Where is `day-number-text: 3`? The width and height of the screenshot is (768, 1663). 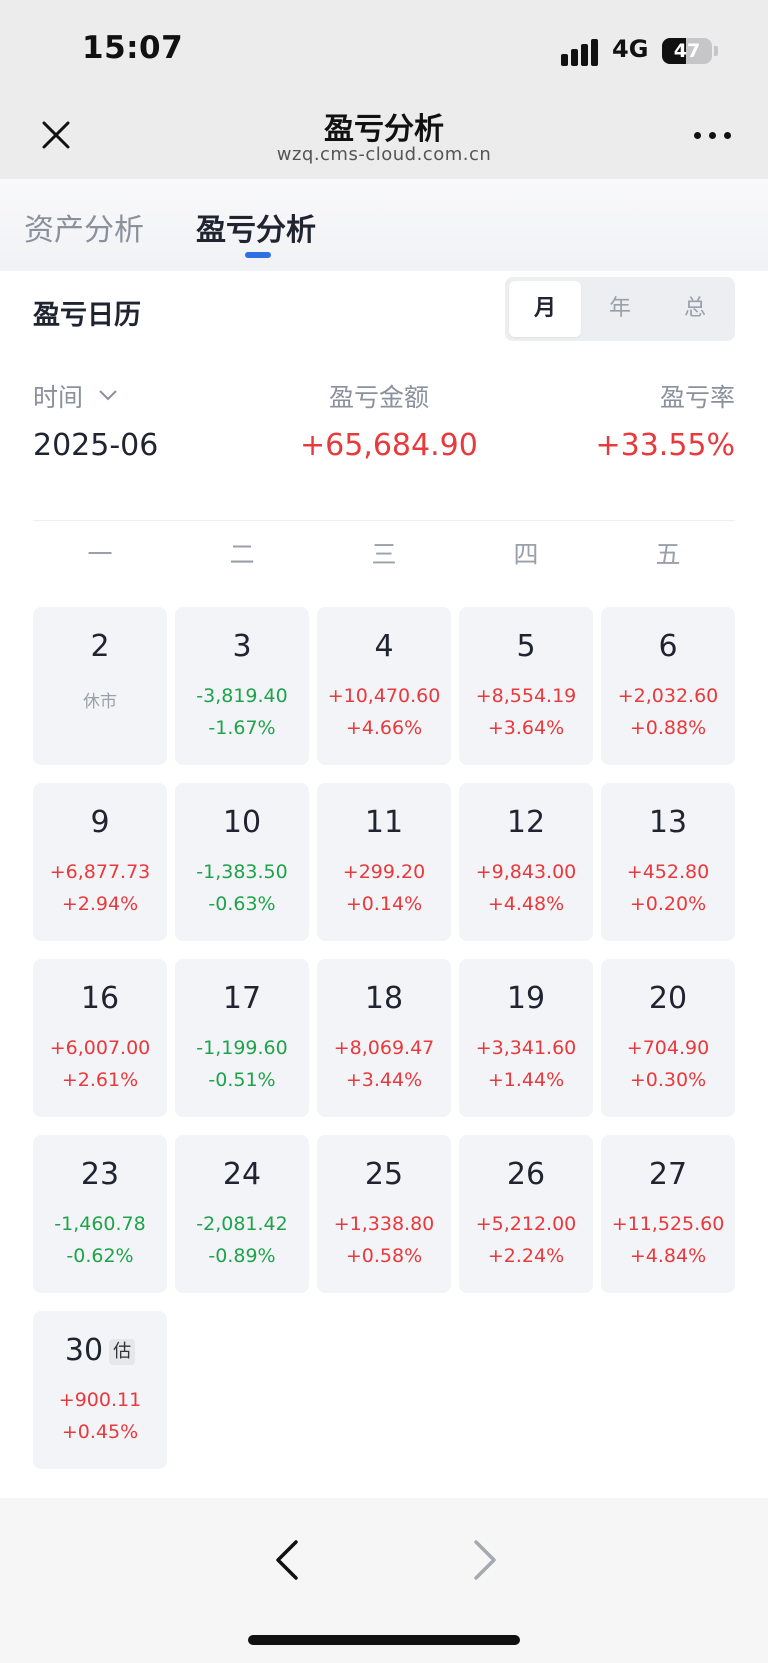
day-number-text: 3 is located at coordinates (242, 646).